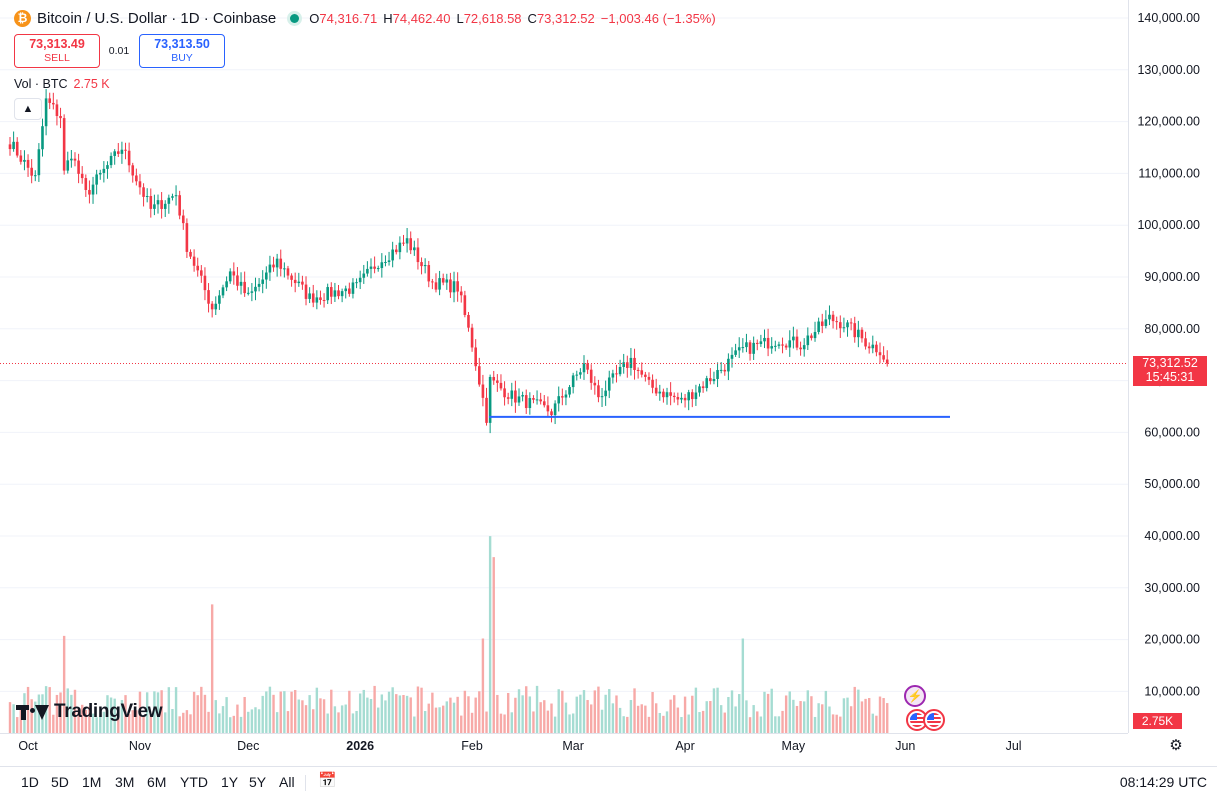 This screenshot has height=799, width=1217. What do you see at coordinates (1176, 745) in the screenshot?
I see `settings-gear-icon: ⚙` at bounding box center [1176, 745].